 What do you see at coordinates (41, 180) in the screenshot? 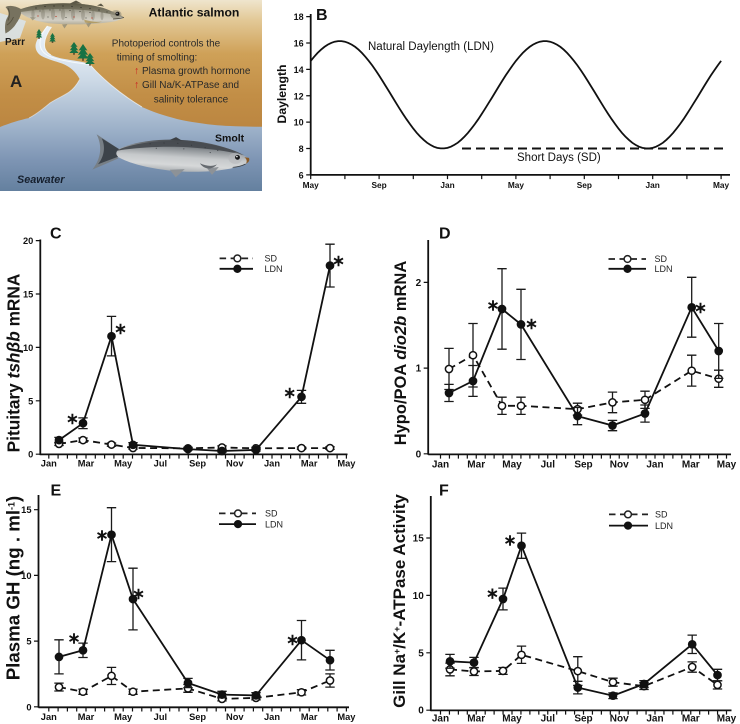
I see `svg-text: Seawater` at bounding box center [41, 180].